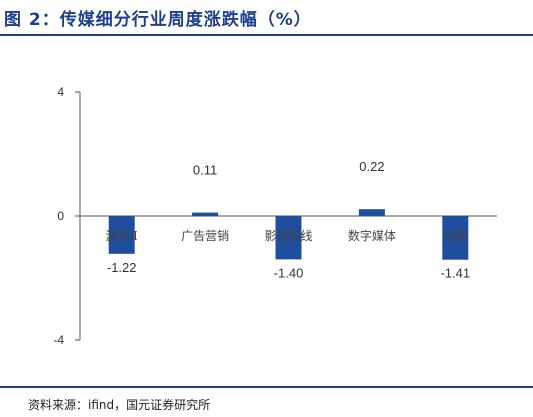 The image size is (533, 417). I want to click on bottom-divider, so click(266, 387).